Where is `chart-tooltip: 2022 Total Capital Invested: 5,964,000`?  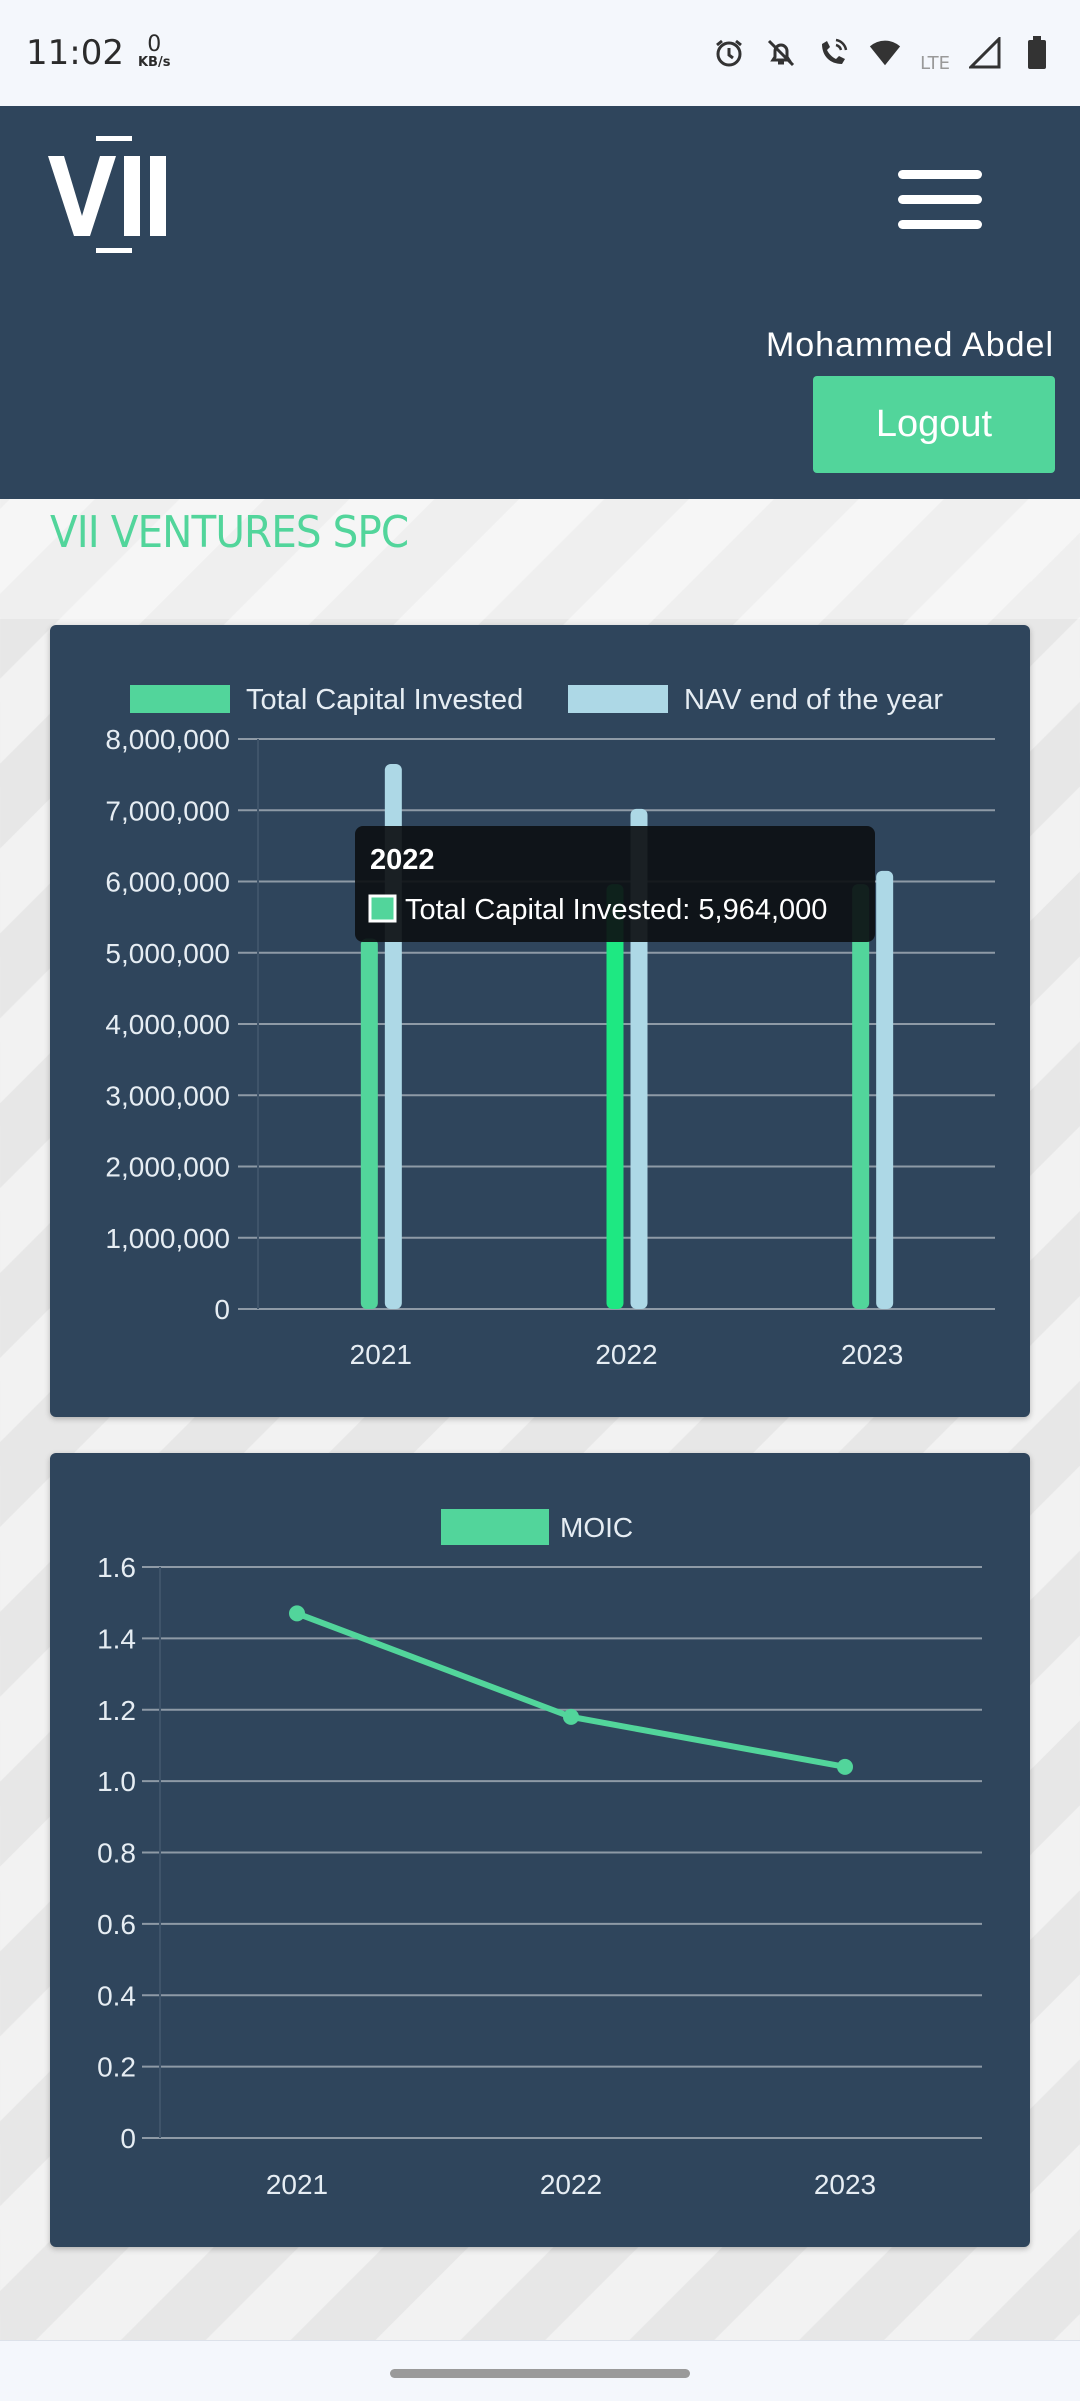
chart-tooltip: 2022 Total Capital Invested: 5,964,000 is located at coordinates (615, 884).